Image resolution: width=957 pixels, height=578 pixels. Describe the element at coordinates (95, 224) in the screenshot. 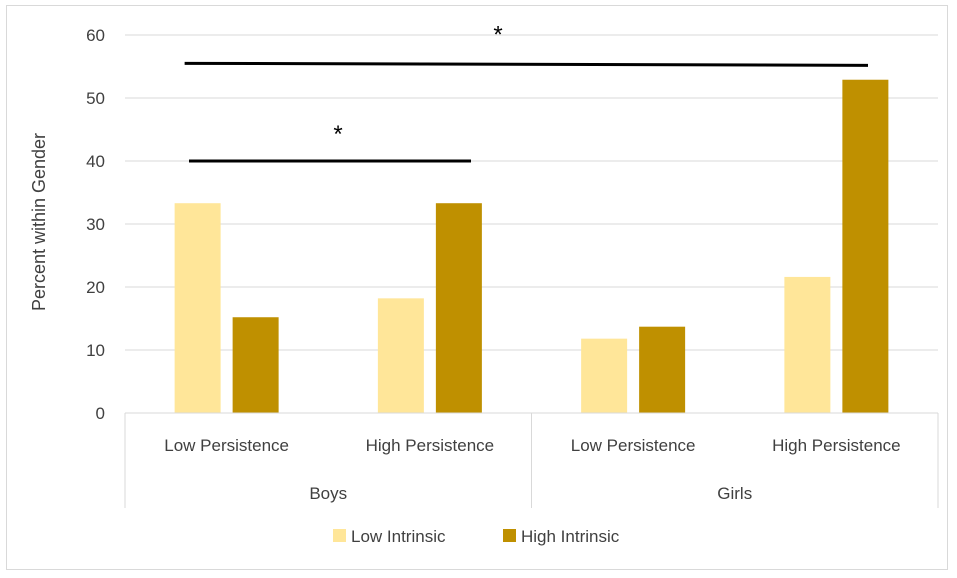

I see `y-tick-label: 30` at that location.